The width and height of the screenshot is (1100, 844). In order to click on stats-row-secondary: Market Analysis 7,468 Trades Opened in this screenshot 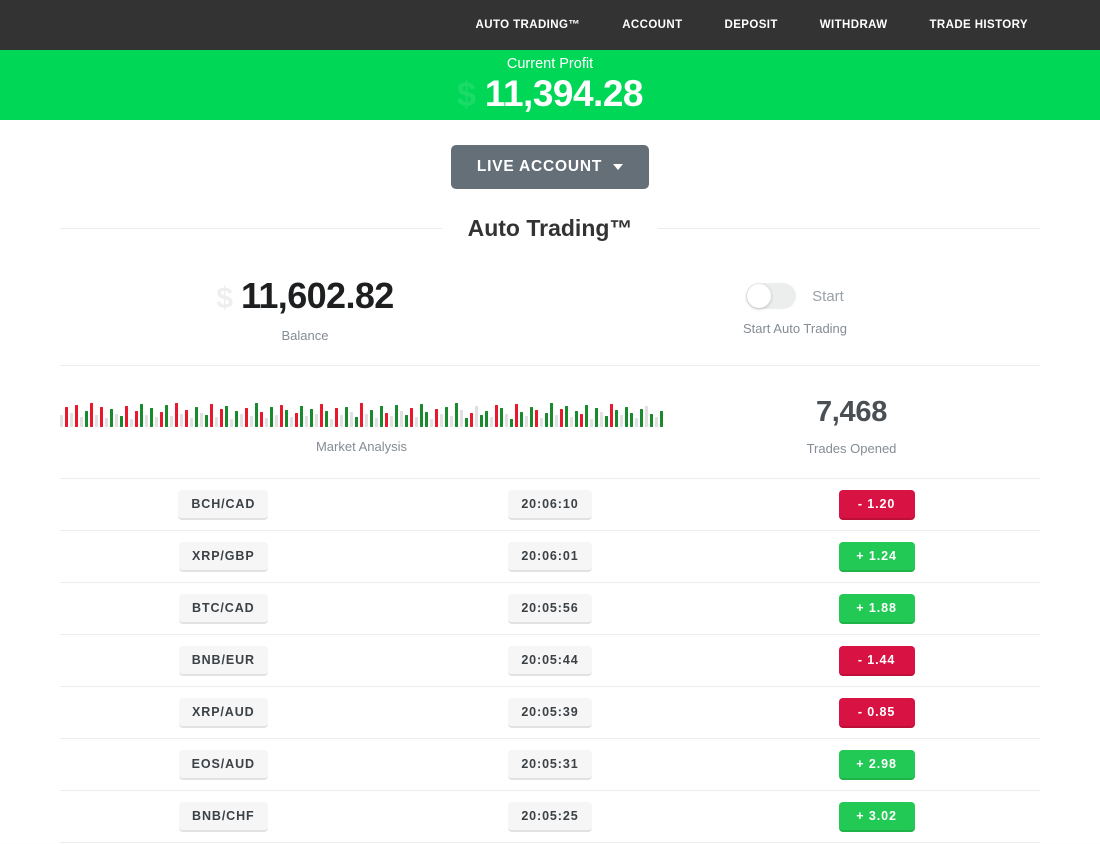, I will do `click(550, 422)`.